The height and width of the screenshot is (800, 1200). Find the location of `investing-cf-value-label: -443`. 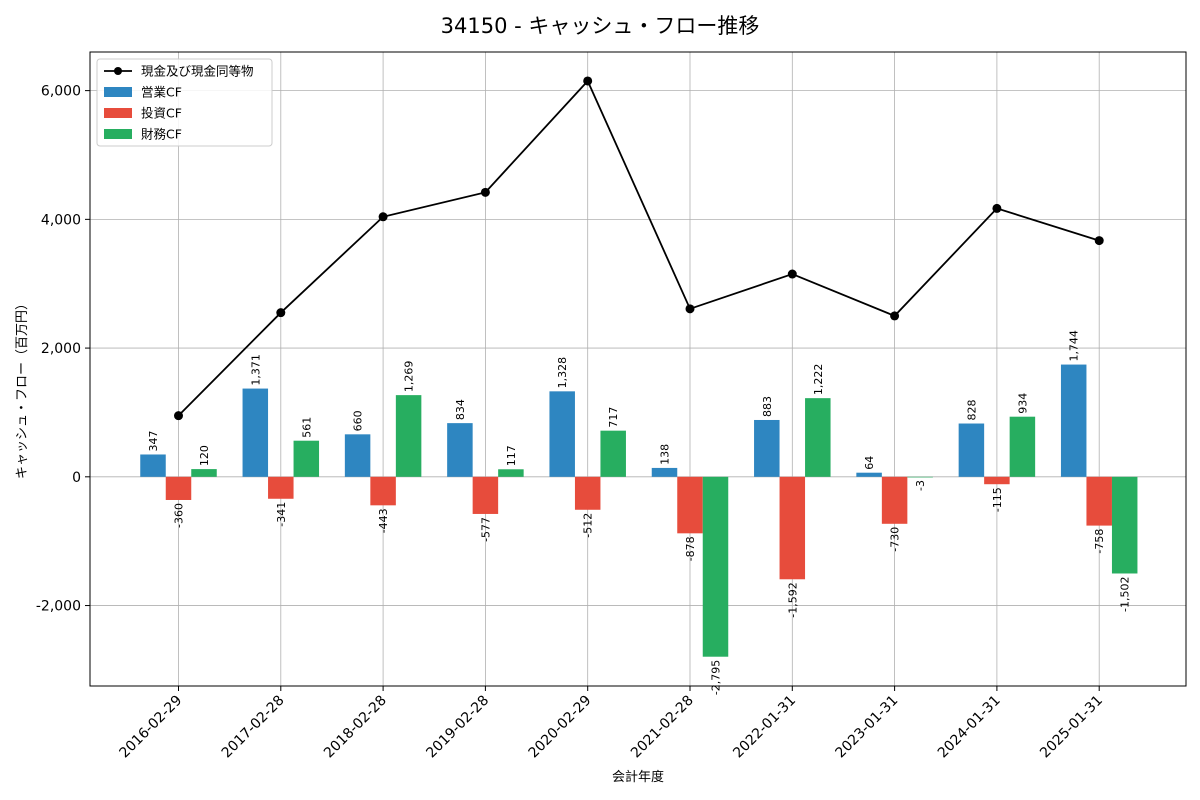

investing-cf-value-label: -443 is located at coordinates (383, 520).